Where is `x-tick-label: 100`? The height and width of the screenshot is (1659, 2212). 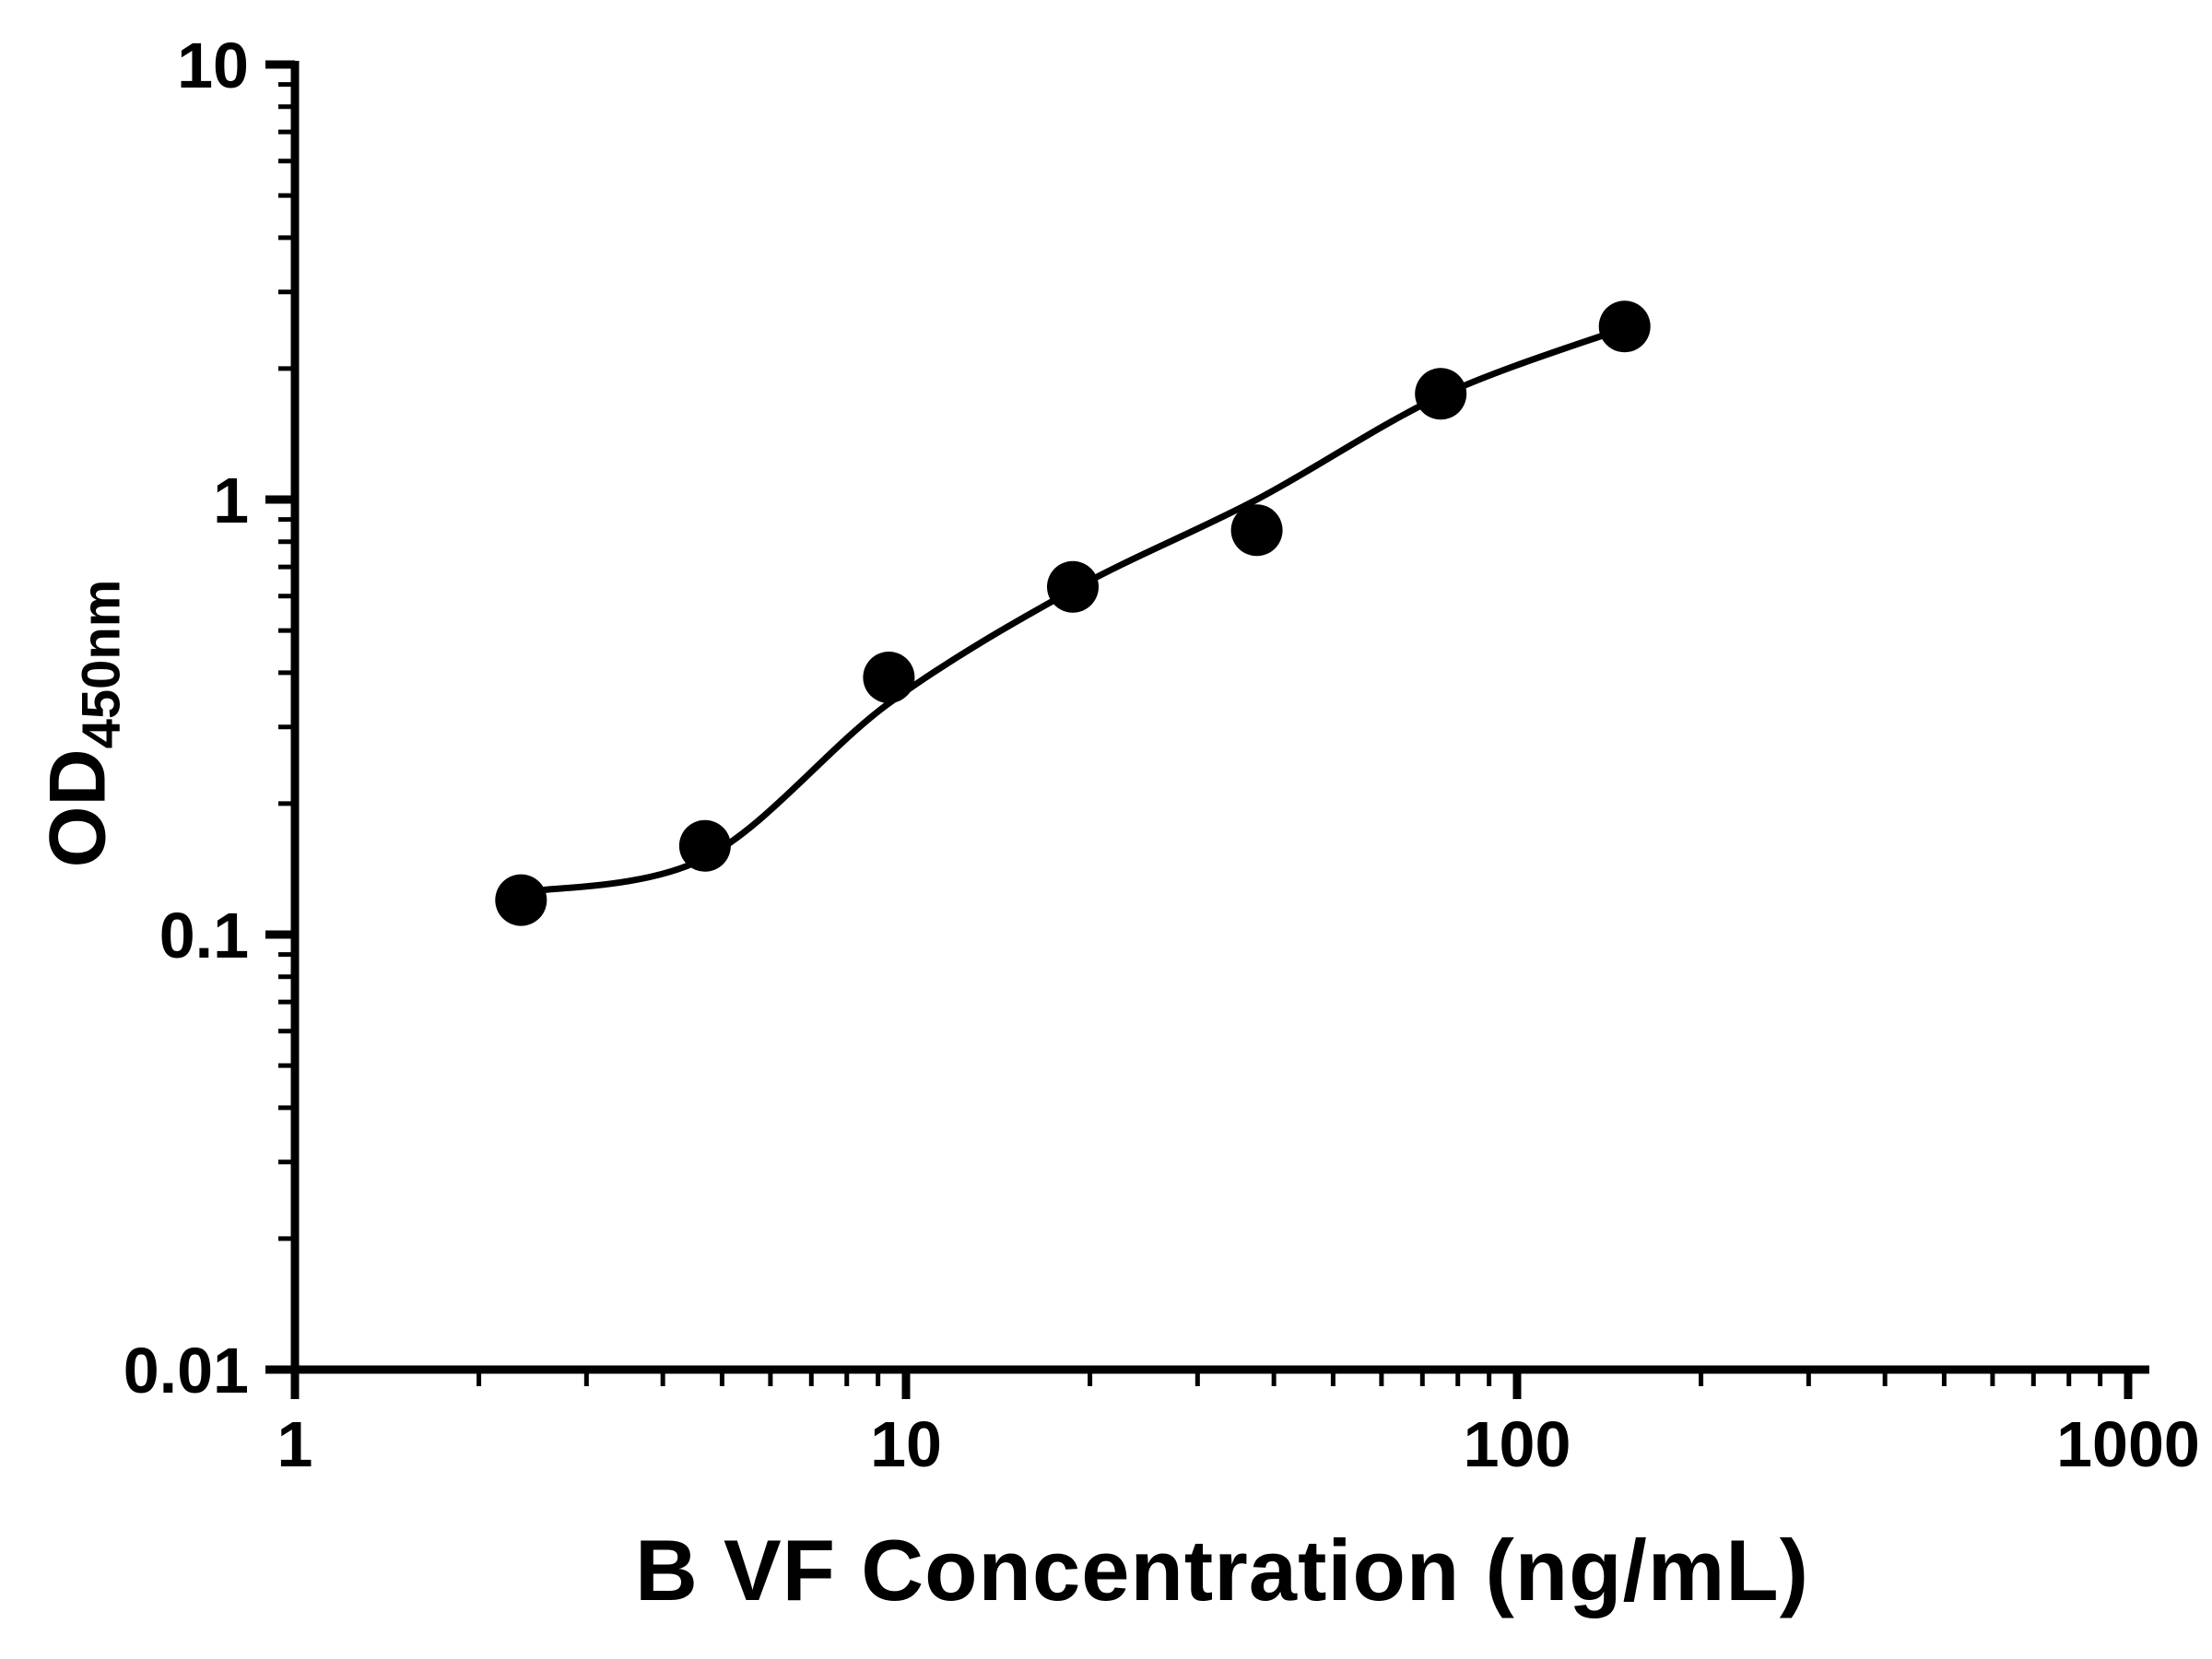 x-tick-label: 100 is located at coordinates (1517, 1444).